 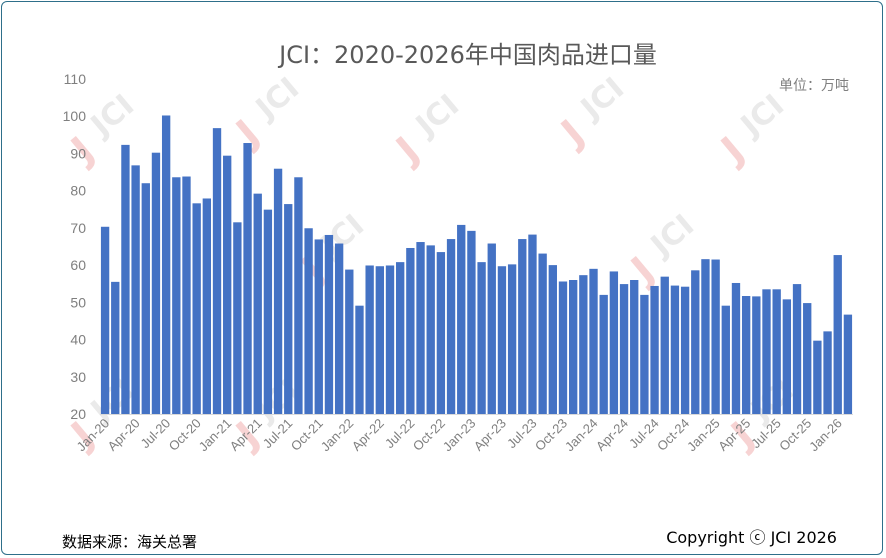 I want to click on x-tick-label: Oct-23, so click(x=551, y=435).